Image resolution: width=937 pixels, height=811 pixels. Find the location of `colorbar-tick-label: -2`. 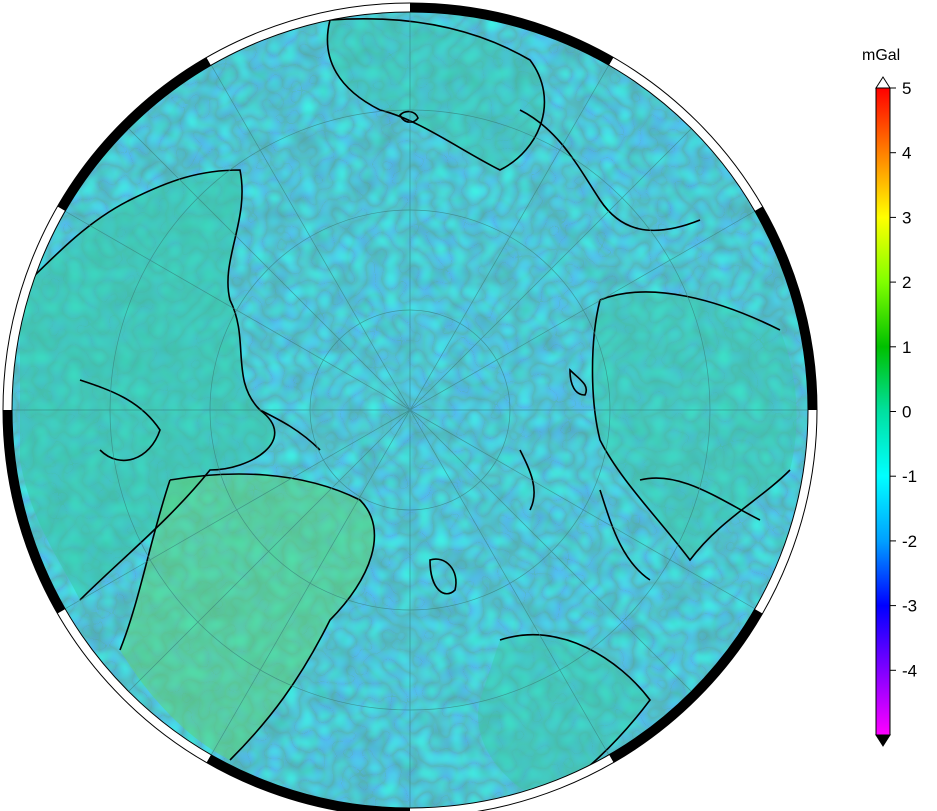

colorbar-tick-label: -2 is located at coordinates (909, 541).